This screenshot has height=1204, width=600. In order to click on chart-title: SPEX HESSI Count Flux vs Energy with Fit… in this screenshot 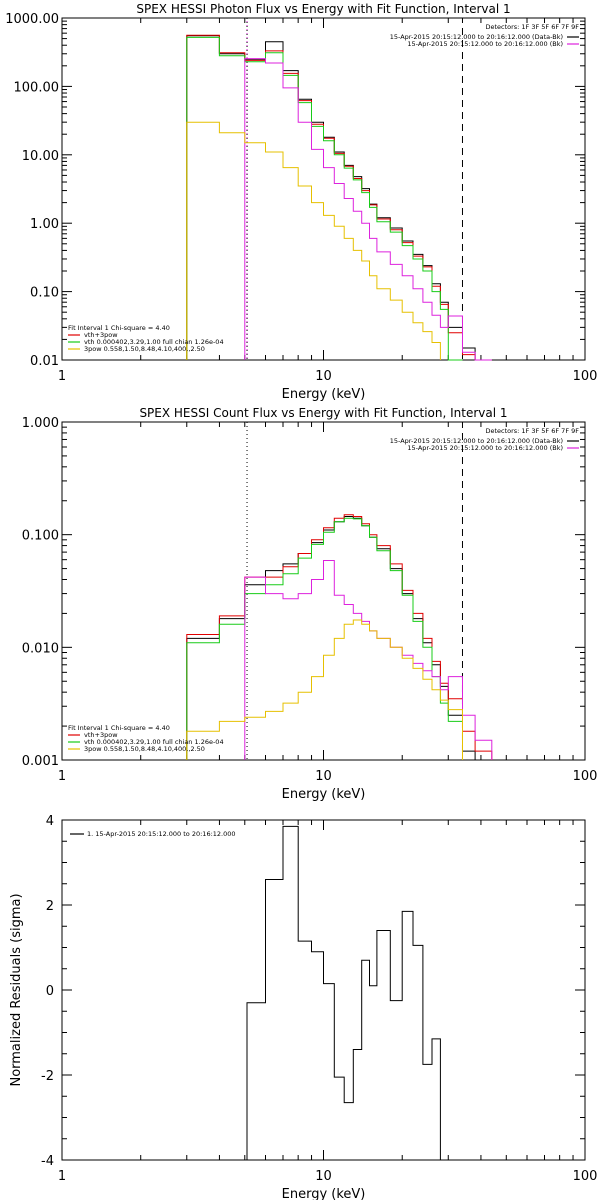, I will do `click(323, 413)`.